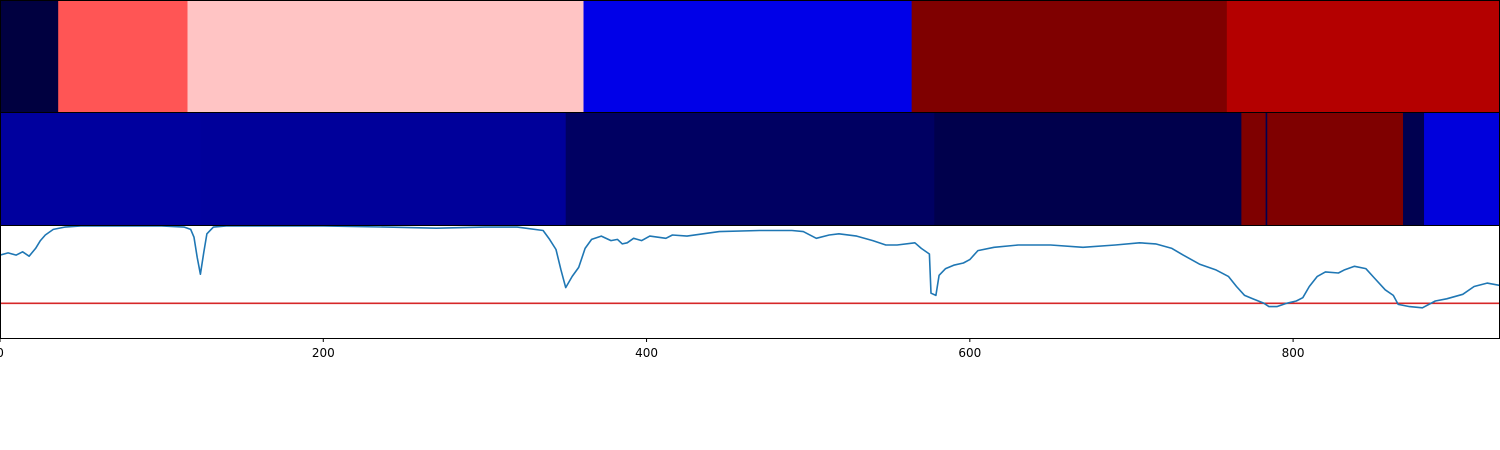 This screenshot has height=450, width=1500. I want to click on x-tick-label-0: 0, so click(2, 353).